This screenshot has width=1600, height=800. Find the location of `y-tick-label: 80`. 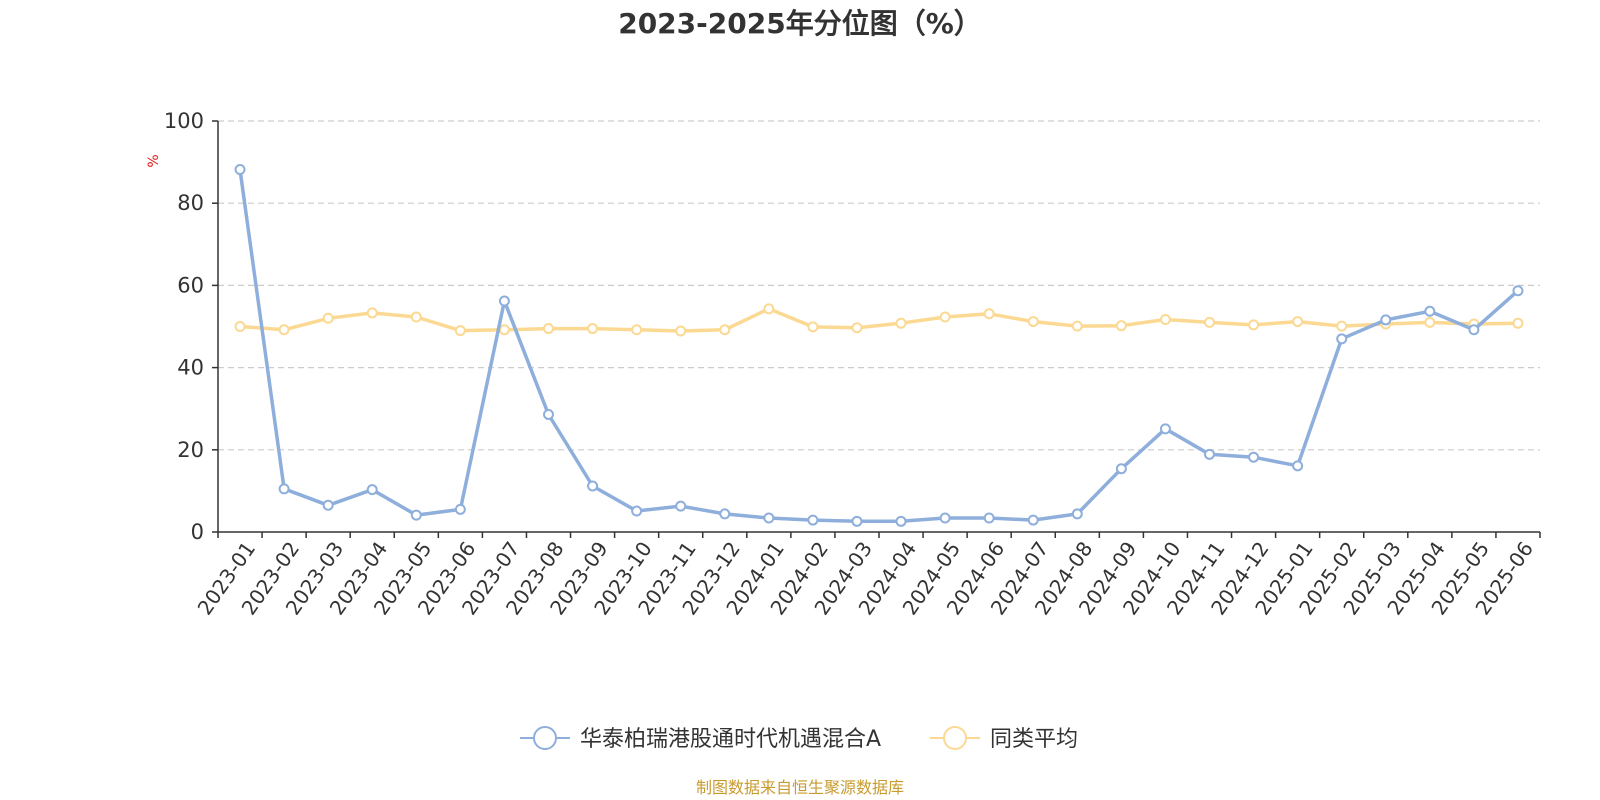

y-tick-label: 80 is located at coordinates (190, 203).